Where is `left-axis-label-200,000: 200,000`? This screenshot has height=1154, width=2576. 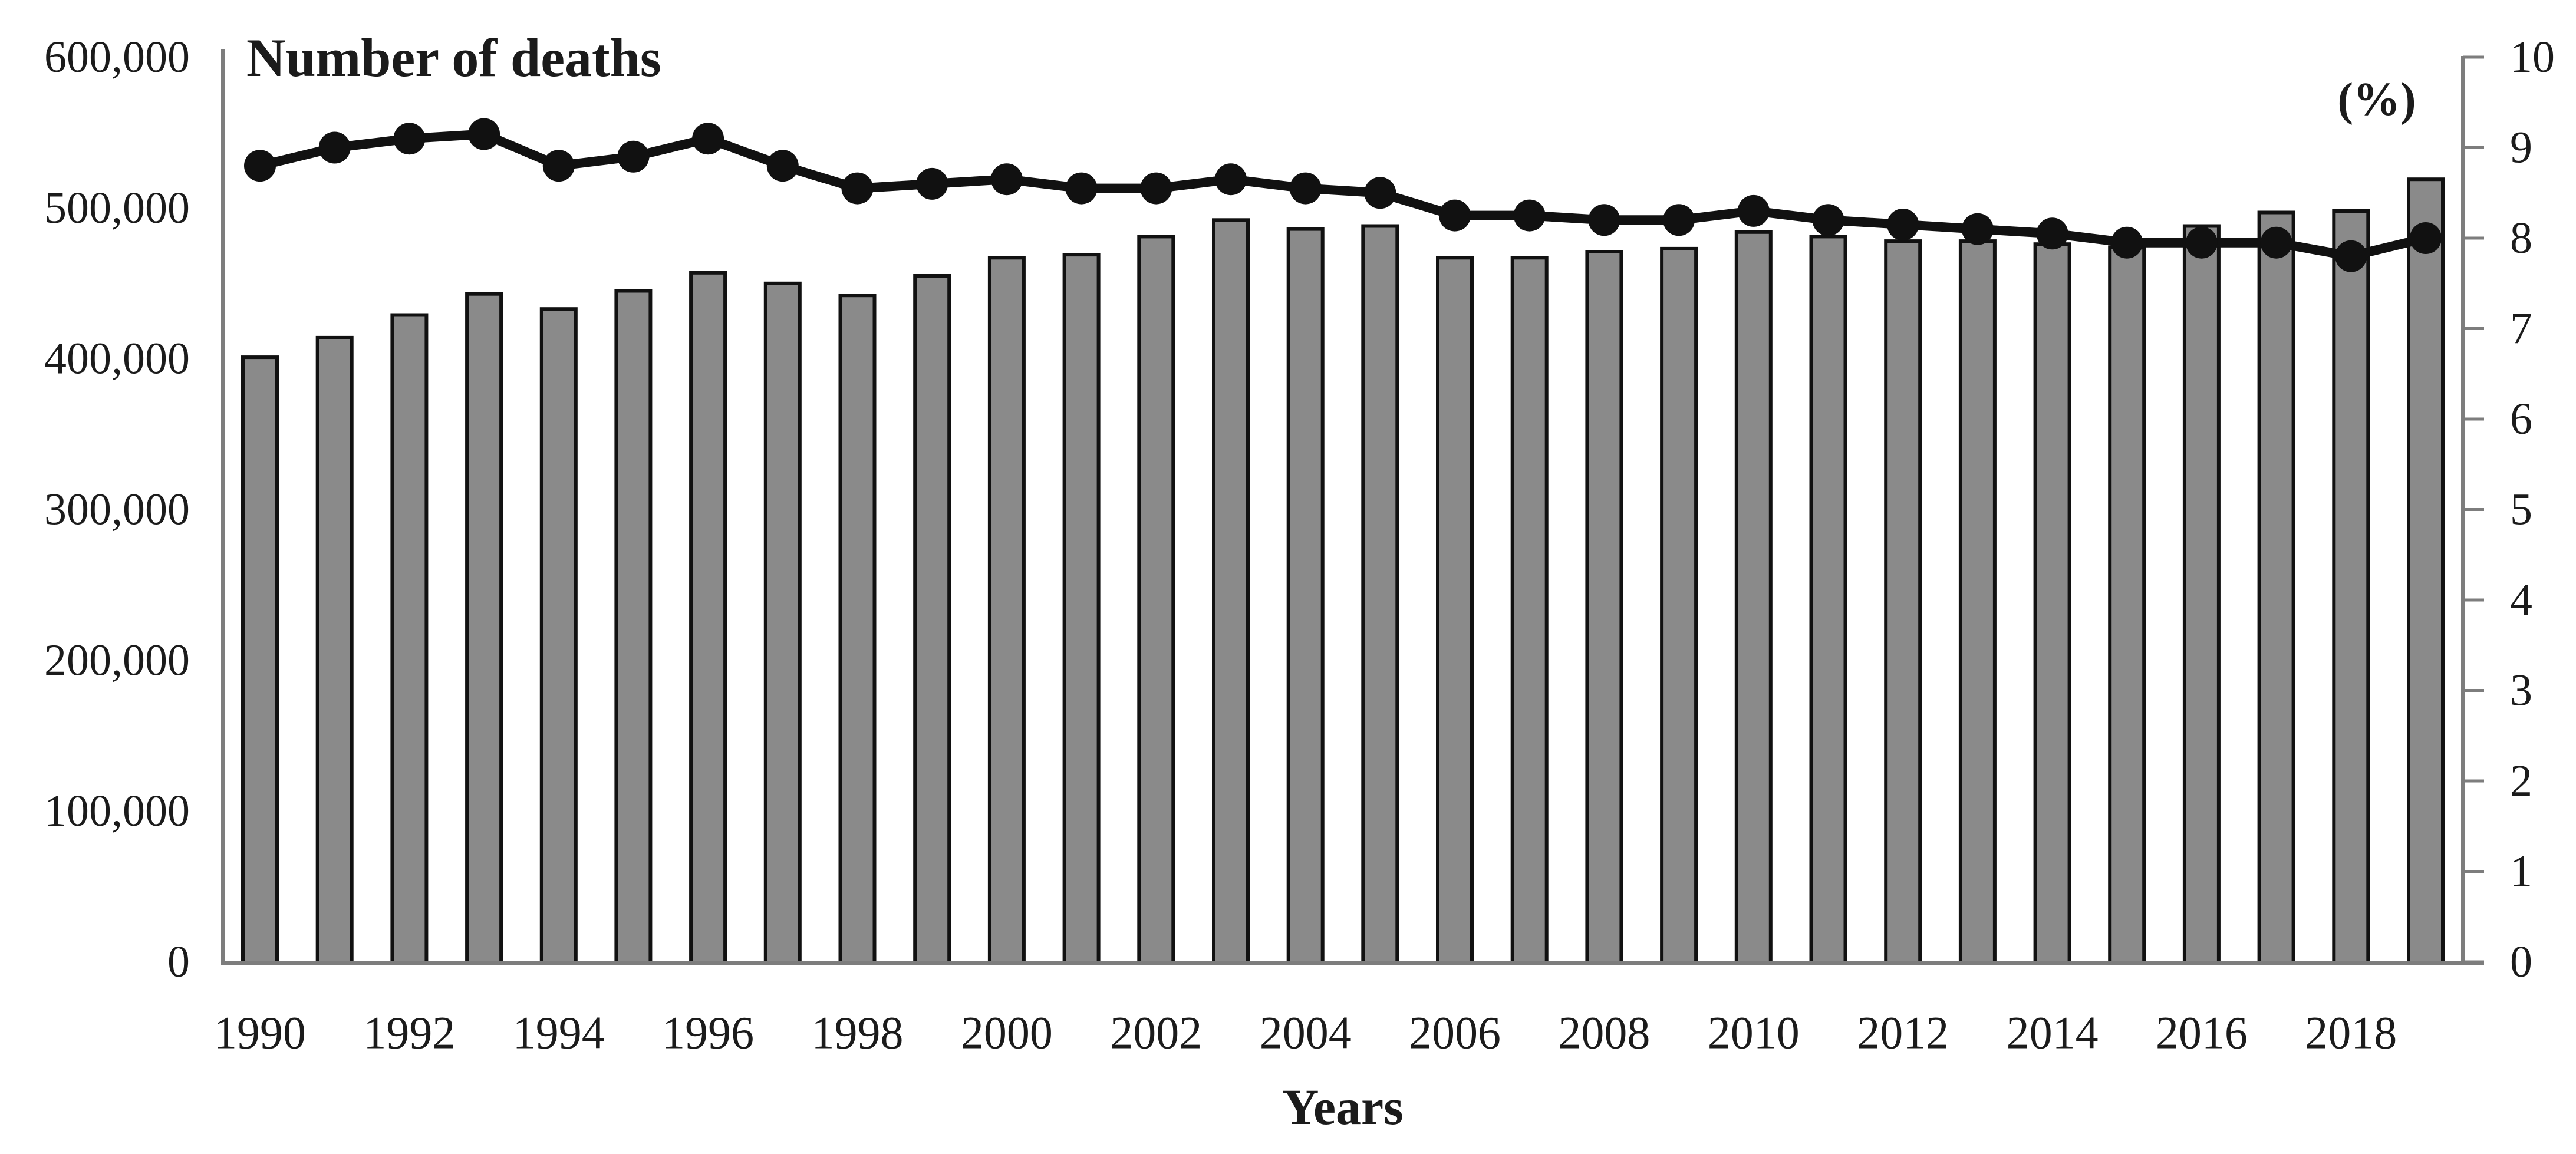
left-axis-label-200,000: 200,000 is located at coordinates (117, 660).